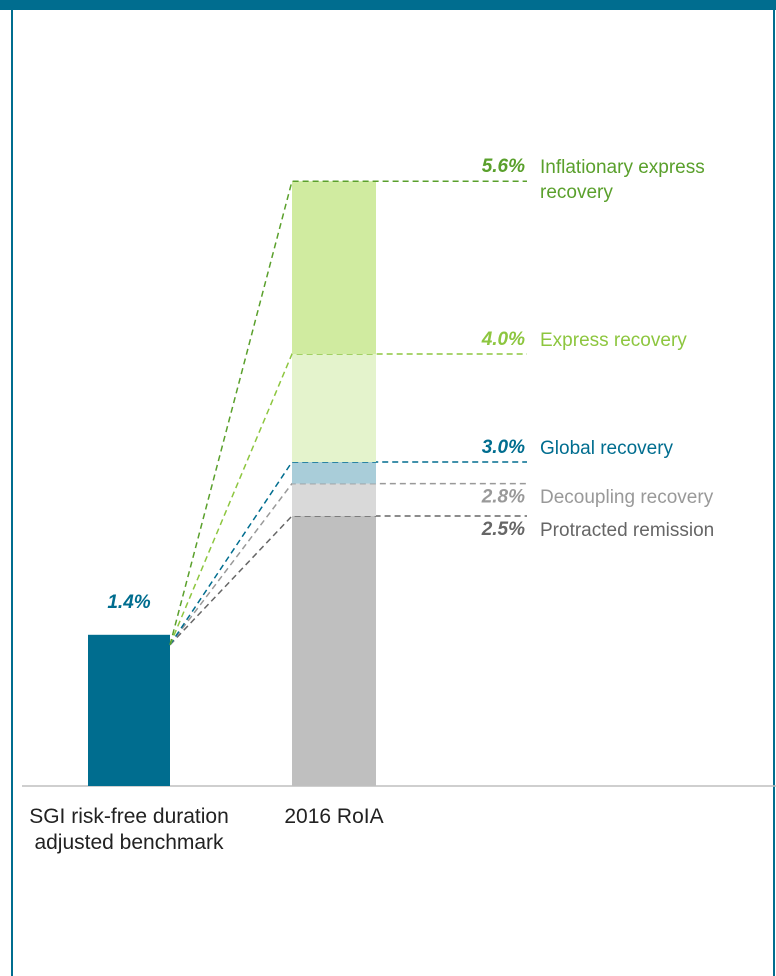  I want to click on scenario-name: Express recovery, so click(613, 340).